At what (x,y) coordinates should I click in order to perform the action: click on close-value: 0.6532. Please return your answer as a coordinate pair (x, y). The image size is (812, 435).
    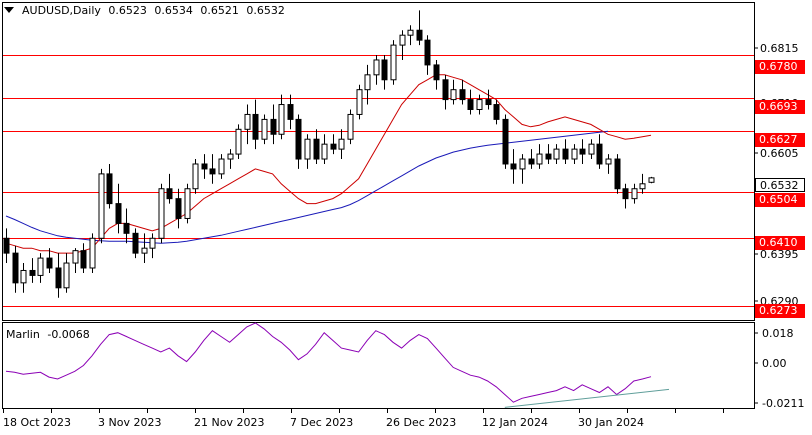
    Looking at the image, I should click on (265, 10).